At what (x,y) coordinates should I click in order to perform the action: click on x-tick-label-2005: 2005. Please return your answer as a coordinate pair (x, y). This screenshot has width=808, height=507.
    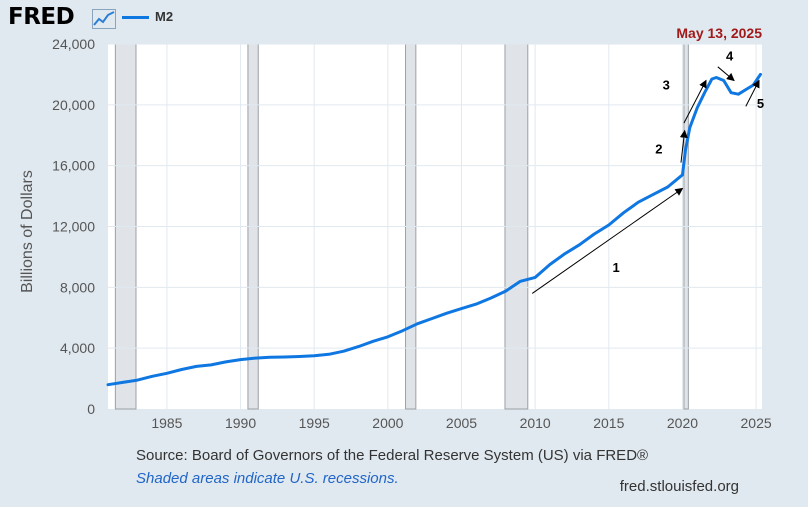
    Looking at the image, I should click on (461, 423).